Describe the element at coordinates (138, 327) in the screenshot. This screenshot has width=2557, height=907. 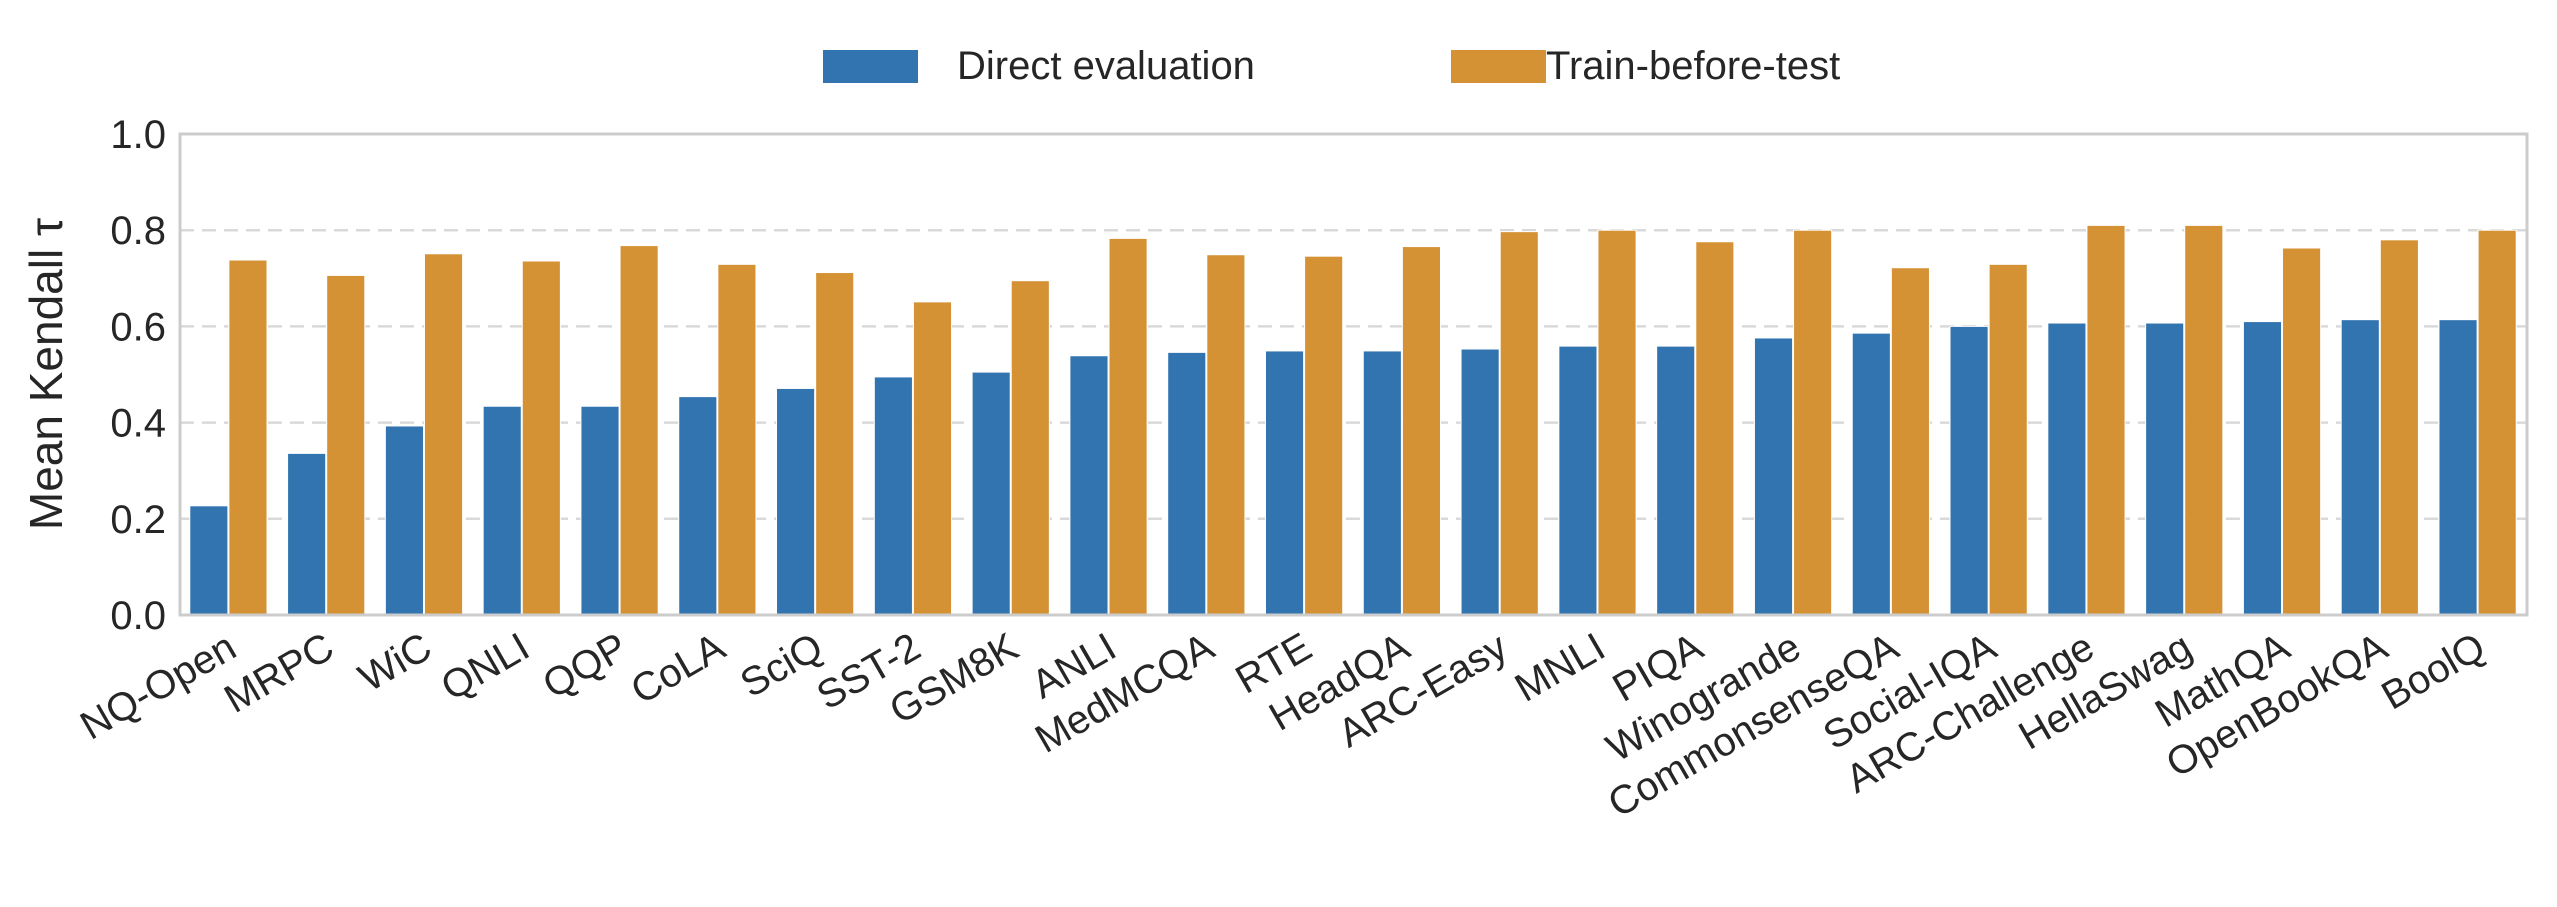
I see `y-tick-label: 0.6` at that location.